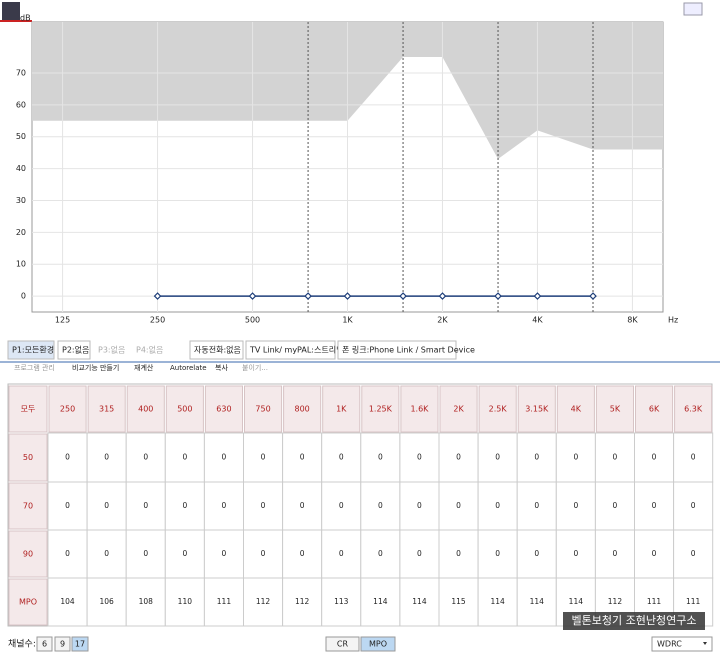 Image resolution: width=720 pixels, height=655 pixels. I want to click on row-label: 70, so click(28, 506).